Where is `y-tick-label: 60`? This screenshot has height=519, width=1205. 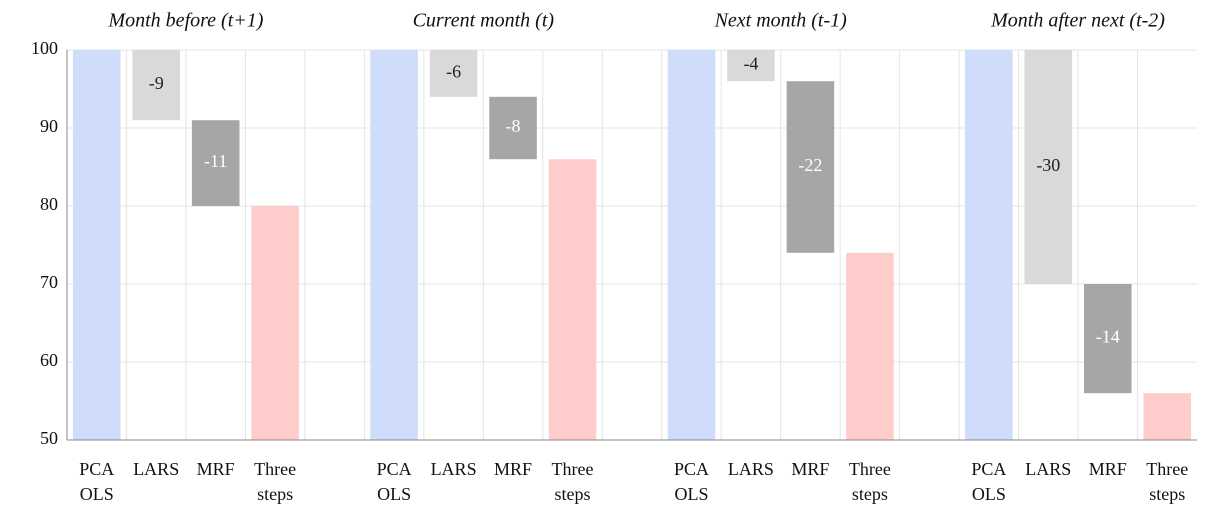 y-tick-label: 60 is located at coordinates (49, 360).